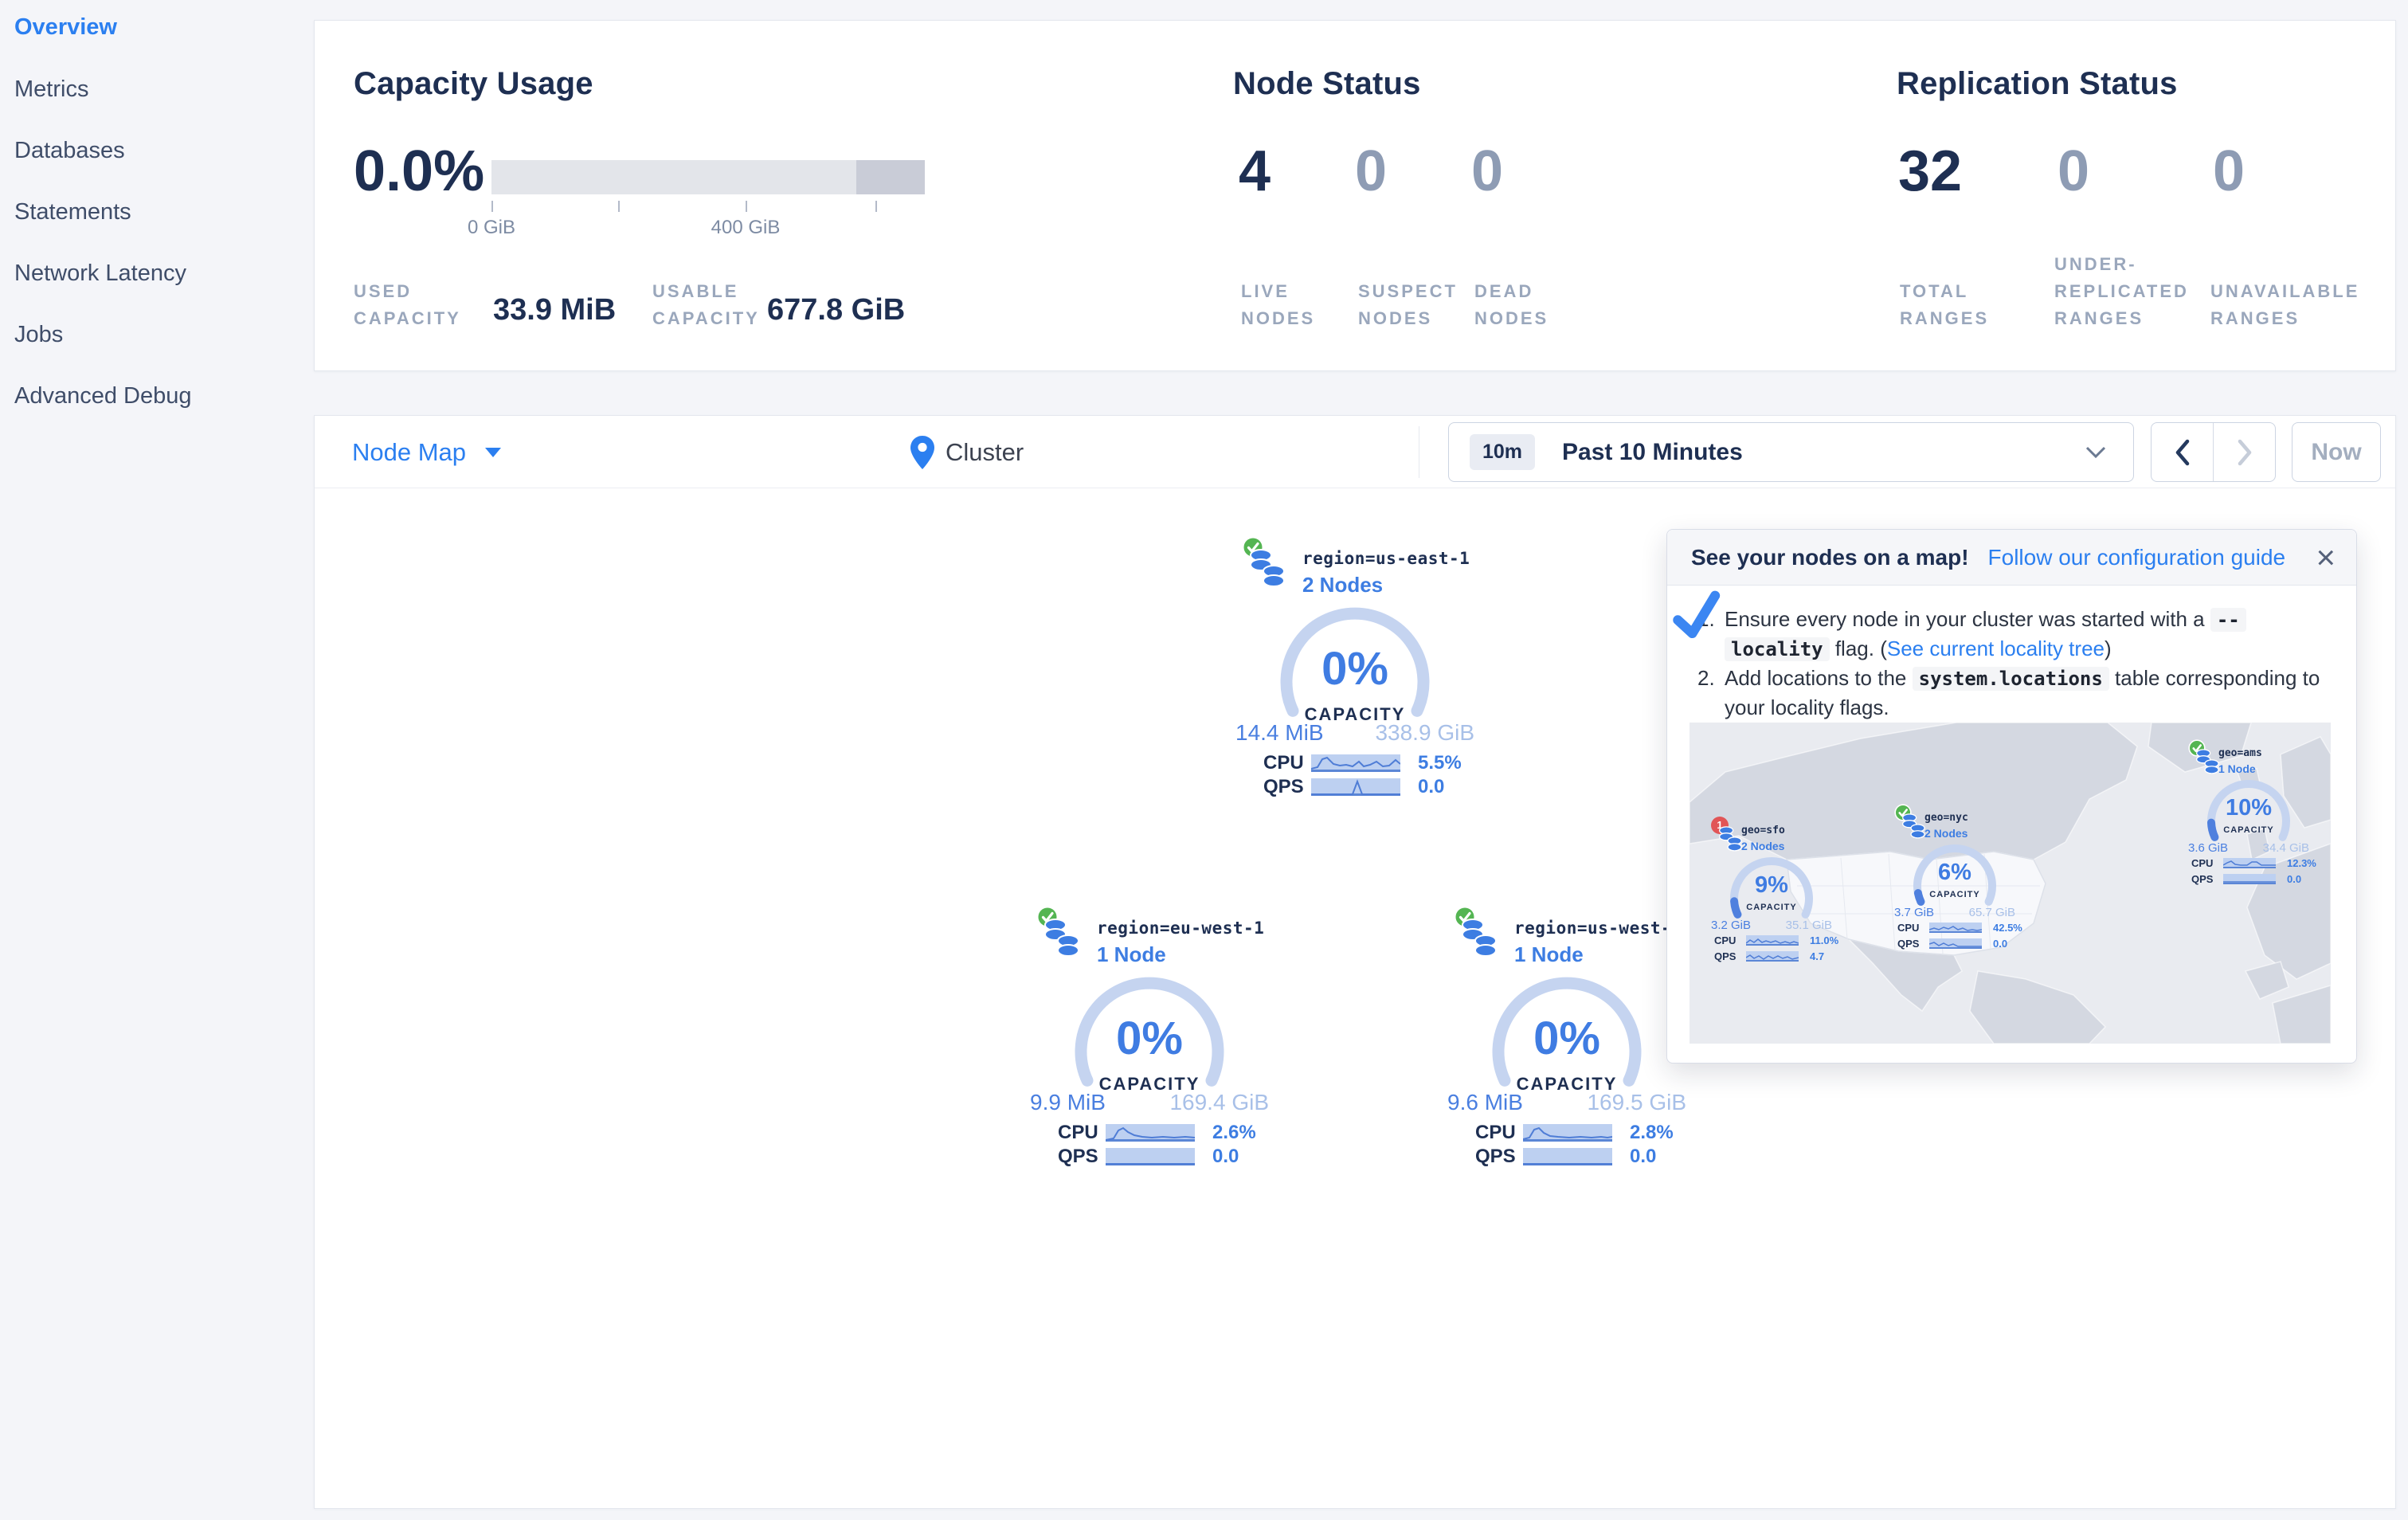  I want to click on sidebar-item-jobs: Jobs, so click(39, 334).